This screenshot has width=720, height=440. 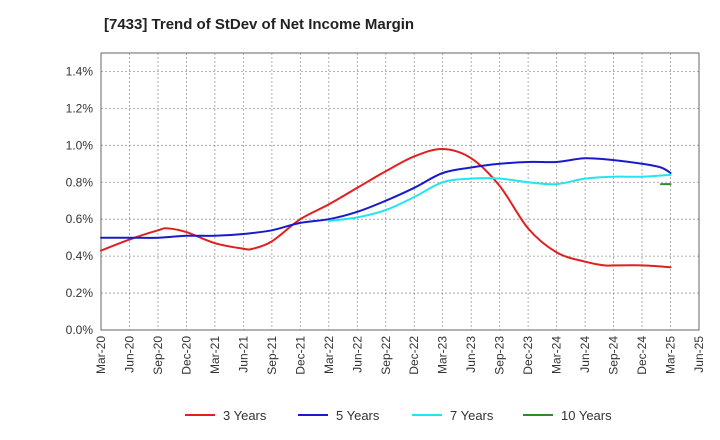 What do you see at coordinates (272, 355) in the screenshot?
I see `x-tick-label: Sep-21` at bounding box center [272, 355].